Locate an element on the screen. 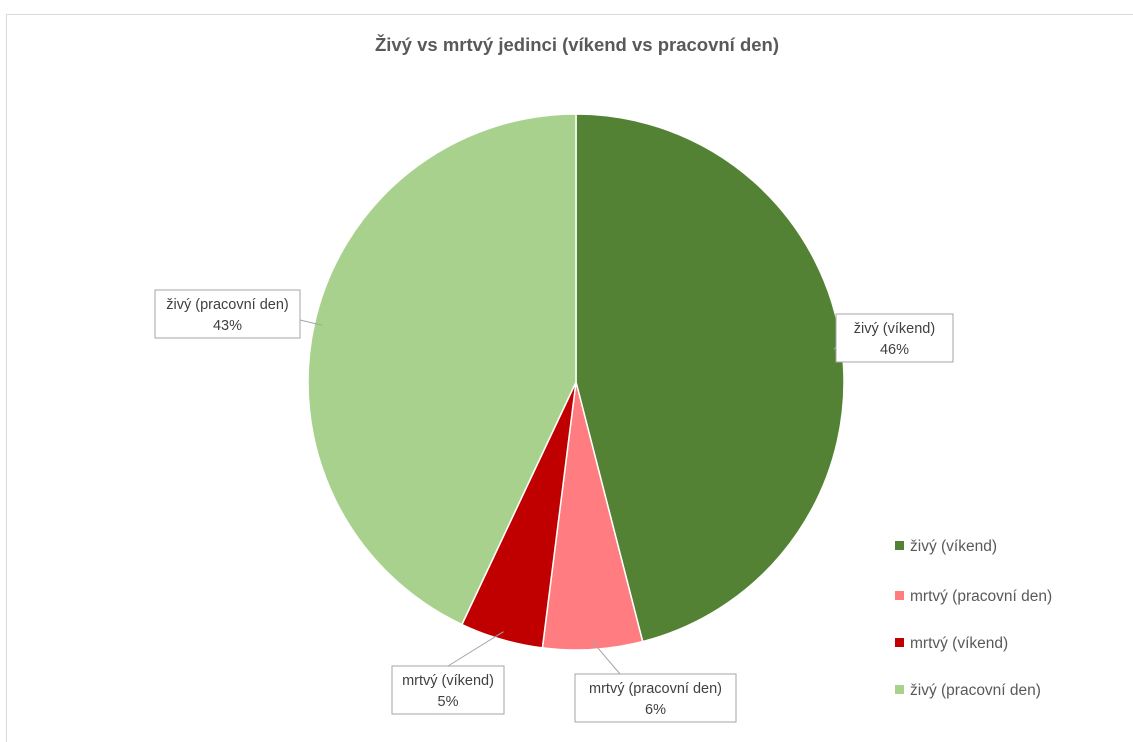 The image size is (1133, 742). legend-label: mrtvý (pracovní den) is located at coordinates (981, 596).